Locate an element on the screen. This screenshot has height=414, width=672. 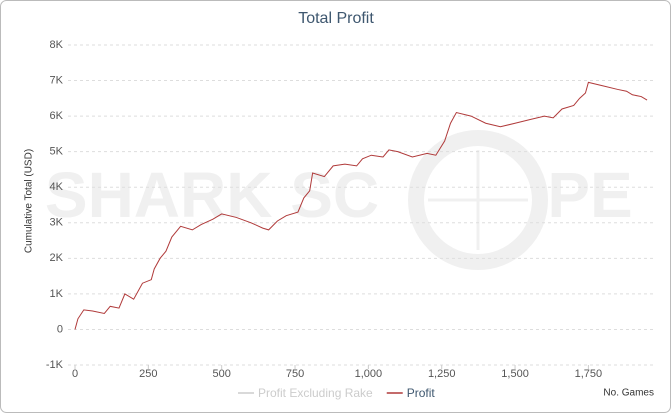
x-axis-label: No. Games is located at coordinates (628, 393).